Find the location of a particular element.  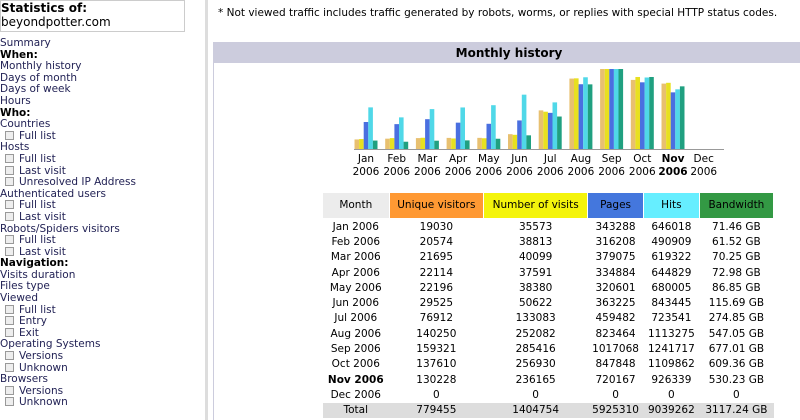

menu-link: Countries is located at coordinates (25, 124).